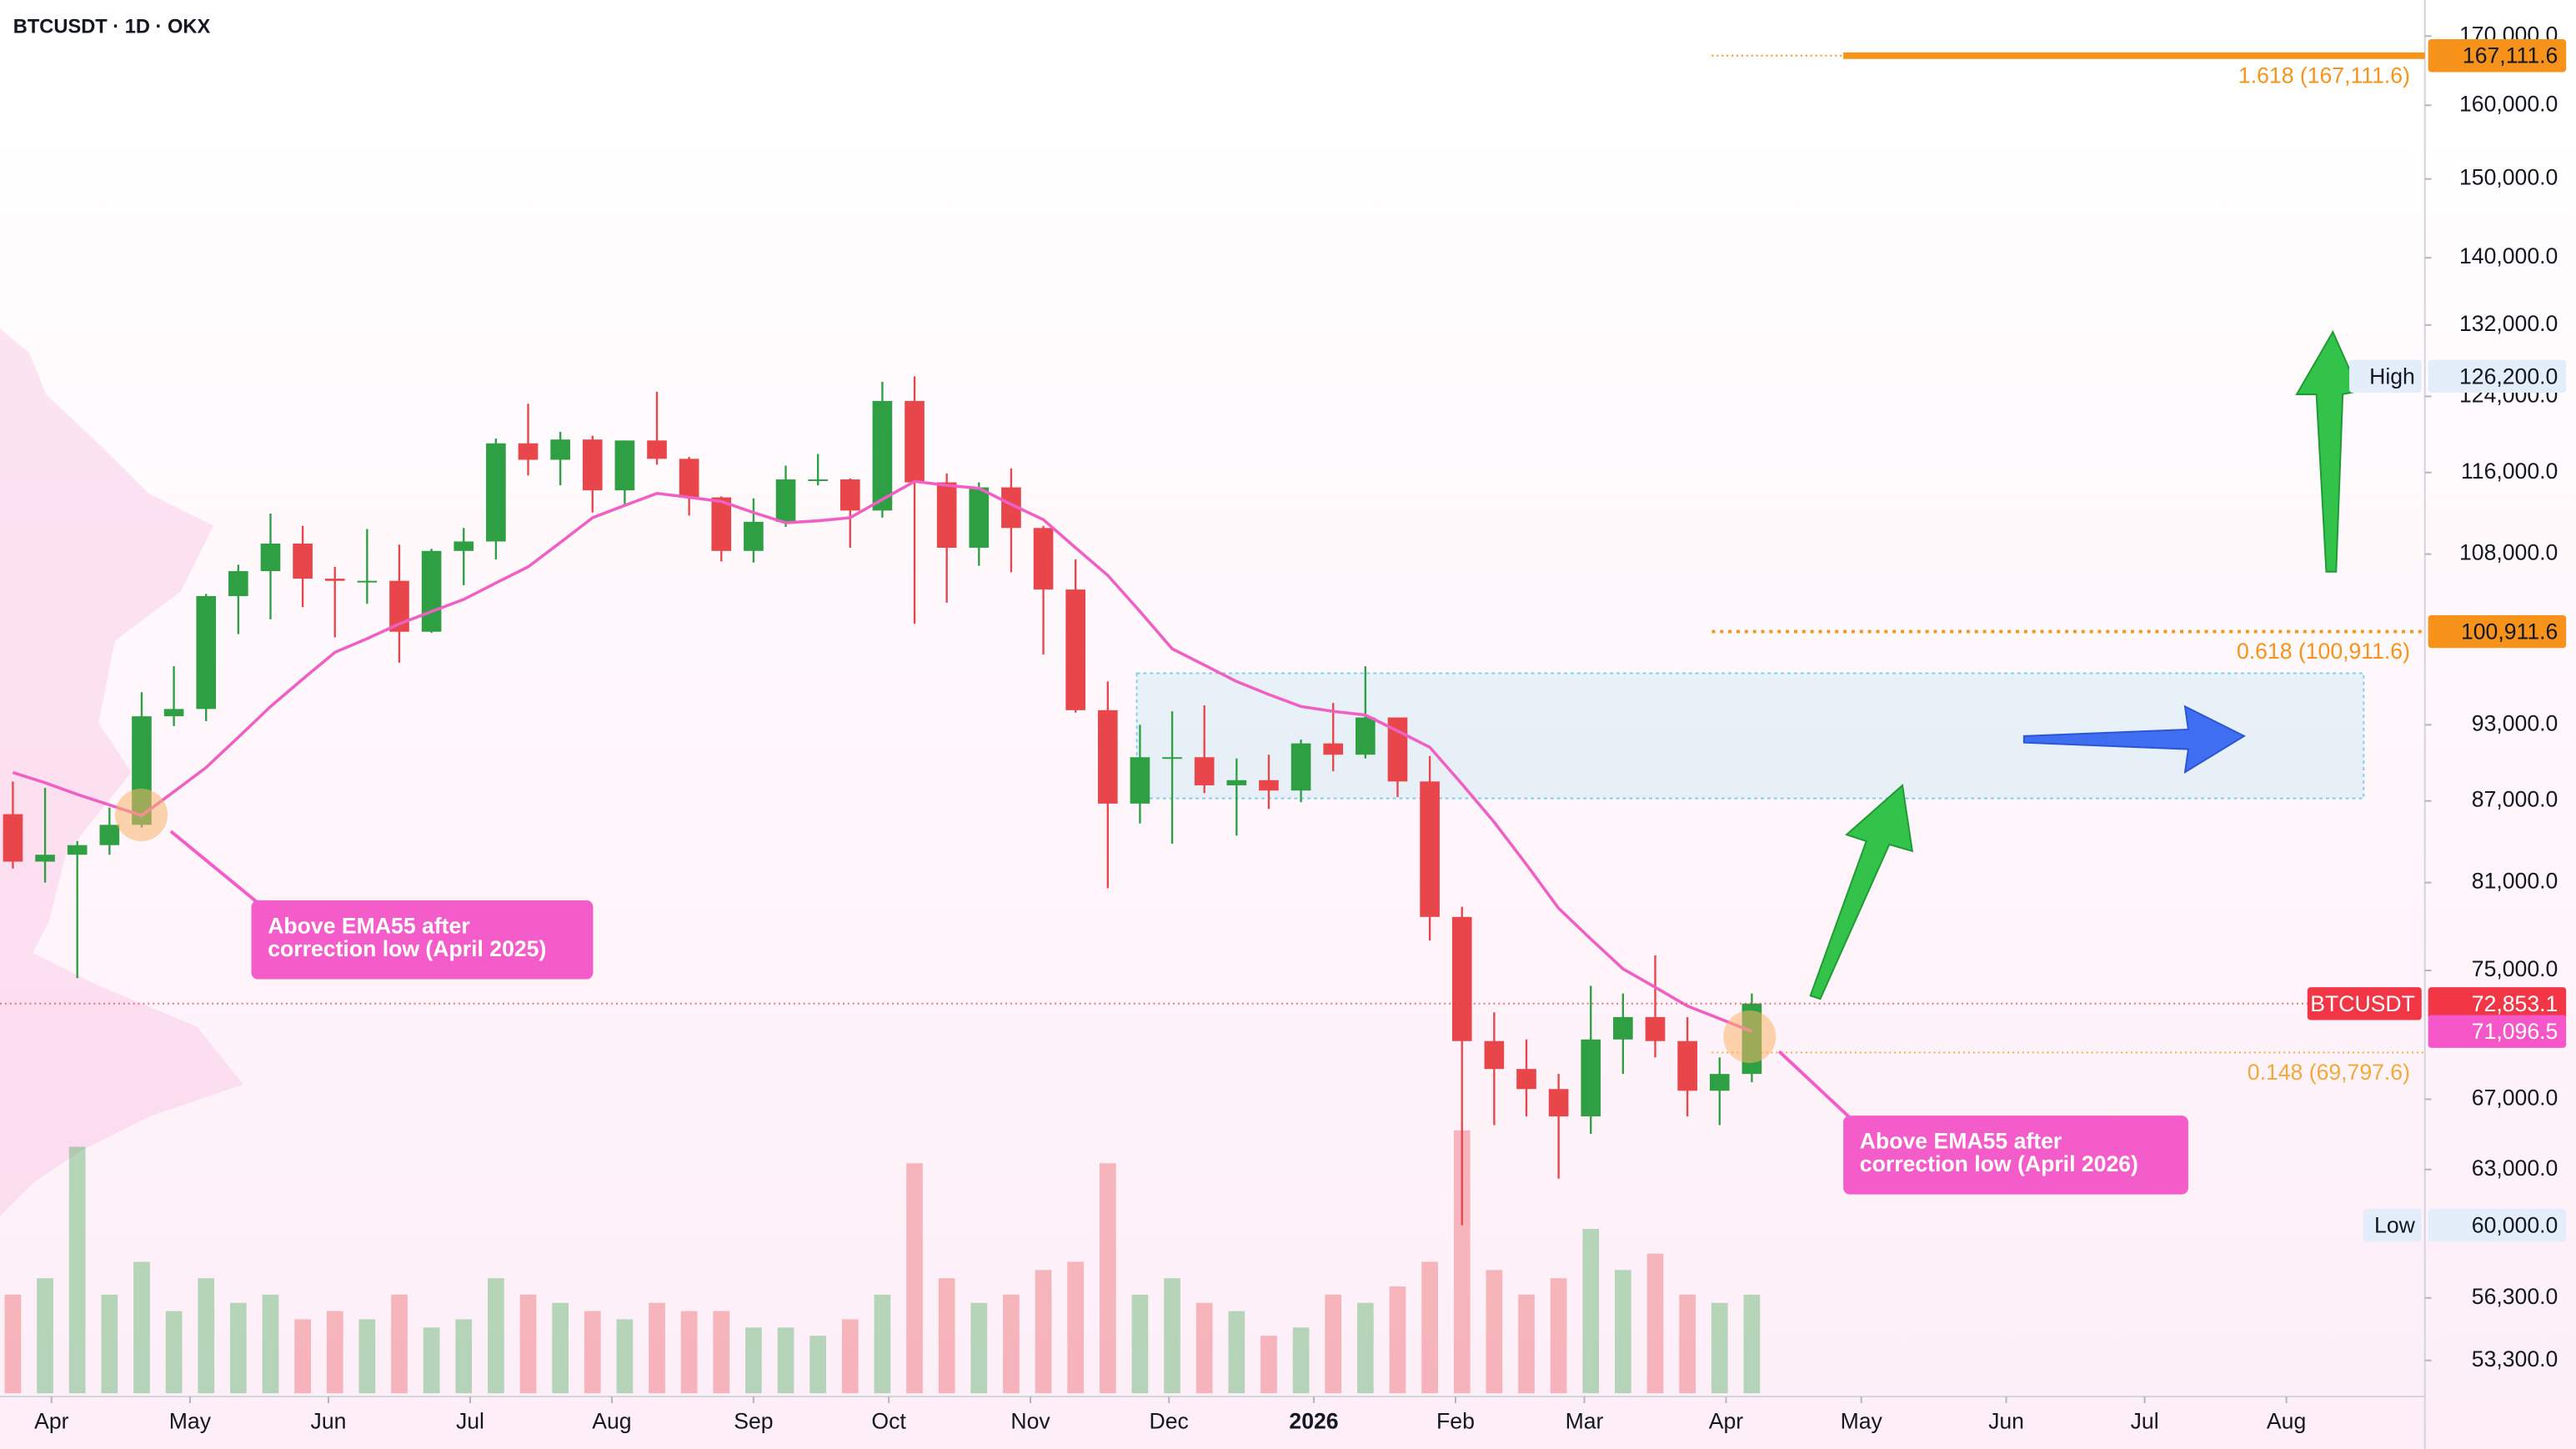 The height and width of the screenshot is (1449, 2576). Describe the element at coordinates (2508, 103) in the screenshot. I see `y-tick-label: 160,000.0` at that location.